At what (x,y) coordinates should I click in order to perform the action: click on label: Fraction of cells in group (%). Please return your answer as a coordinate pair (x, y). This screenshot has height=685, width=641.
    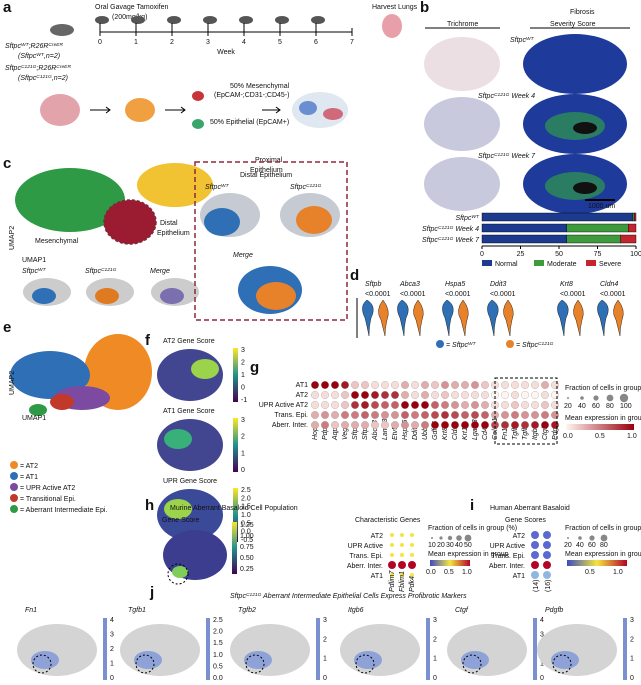
    Looking at the image, I should click on (603, 528).